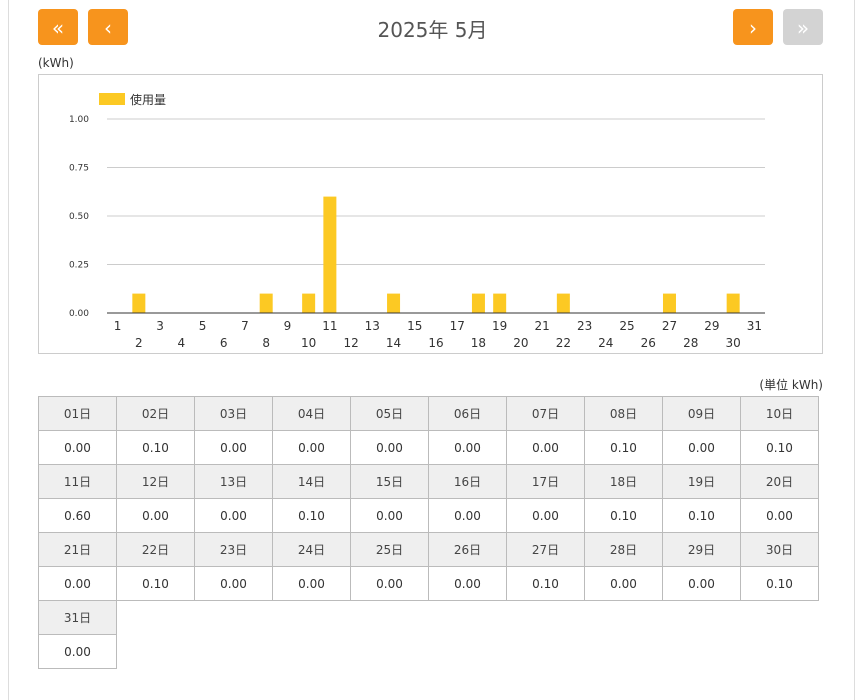 The width and height of the screenshot is (865, 700). Describe the element at coordinates (311, 413) in the screenshot. I see `day-header-cell: 04日` at that location.